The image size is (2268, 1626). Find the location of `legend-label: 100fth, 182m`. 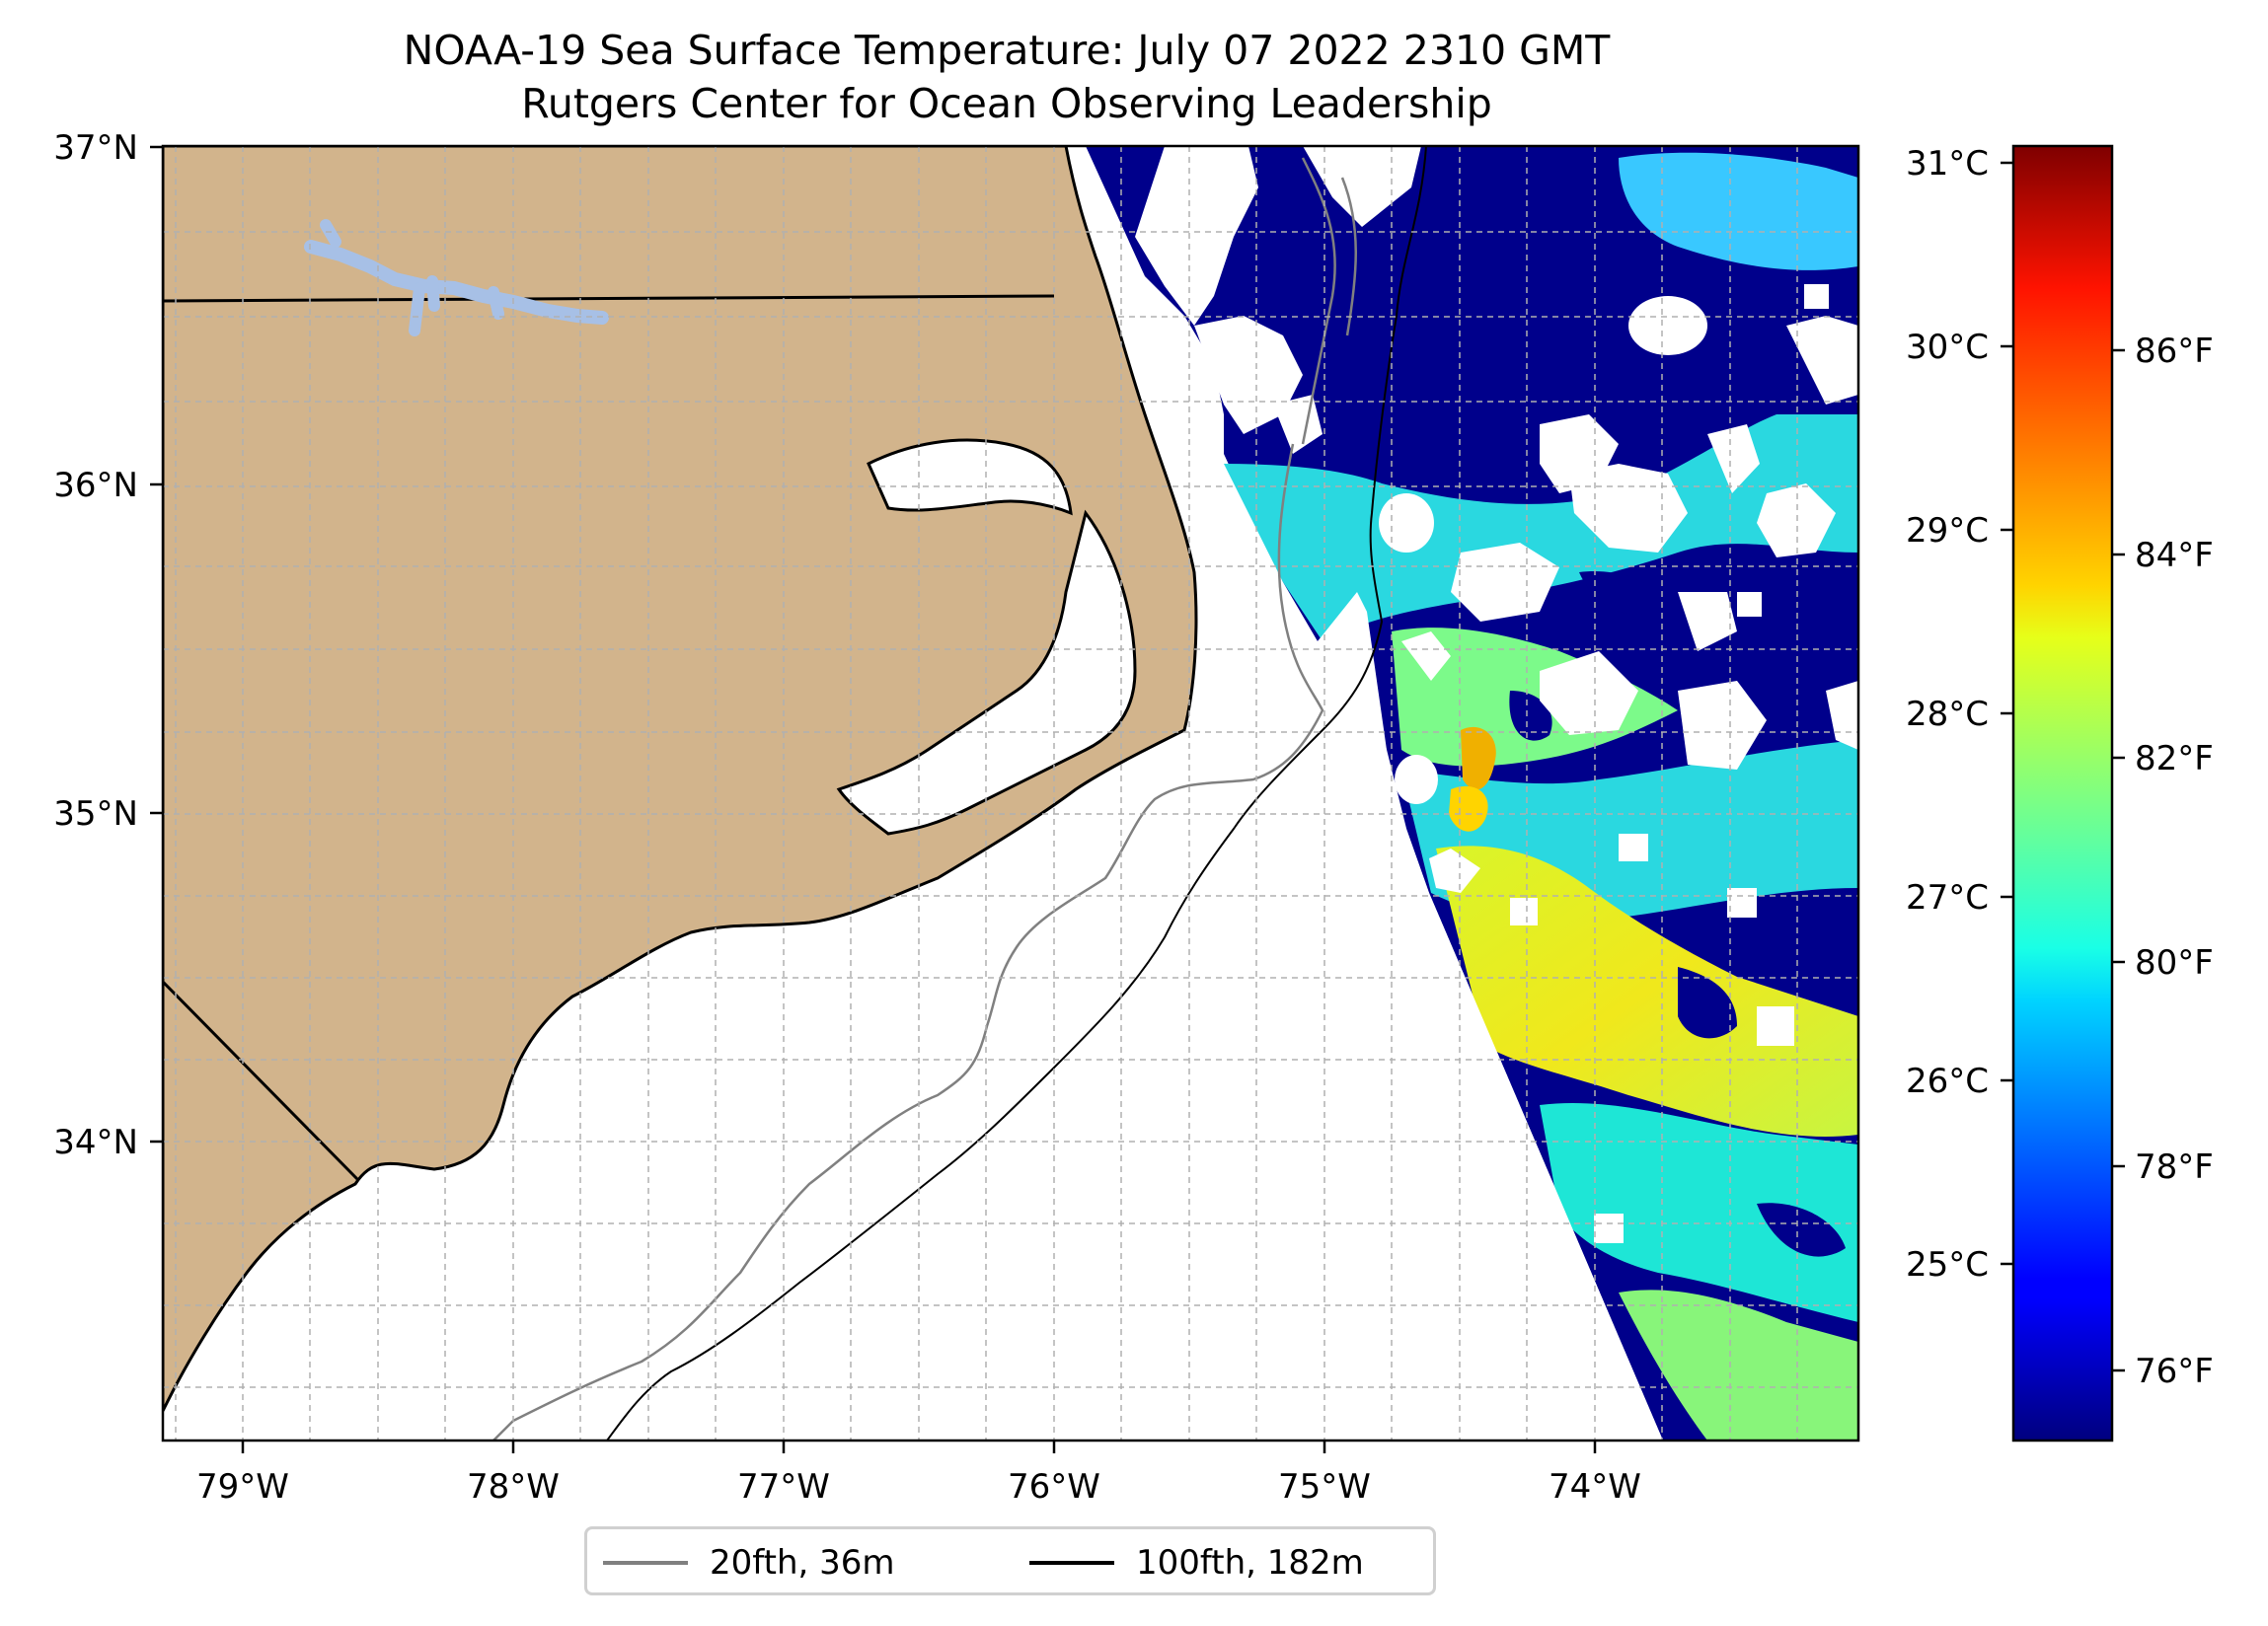

legend-label: 100fth, 182m is located at coordinates (1250, 1563).